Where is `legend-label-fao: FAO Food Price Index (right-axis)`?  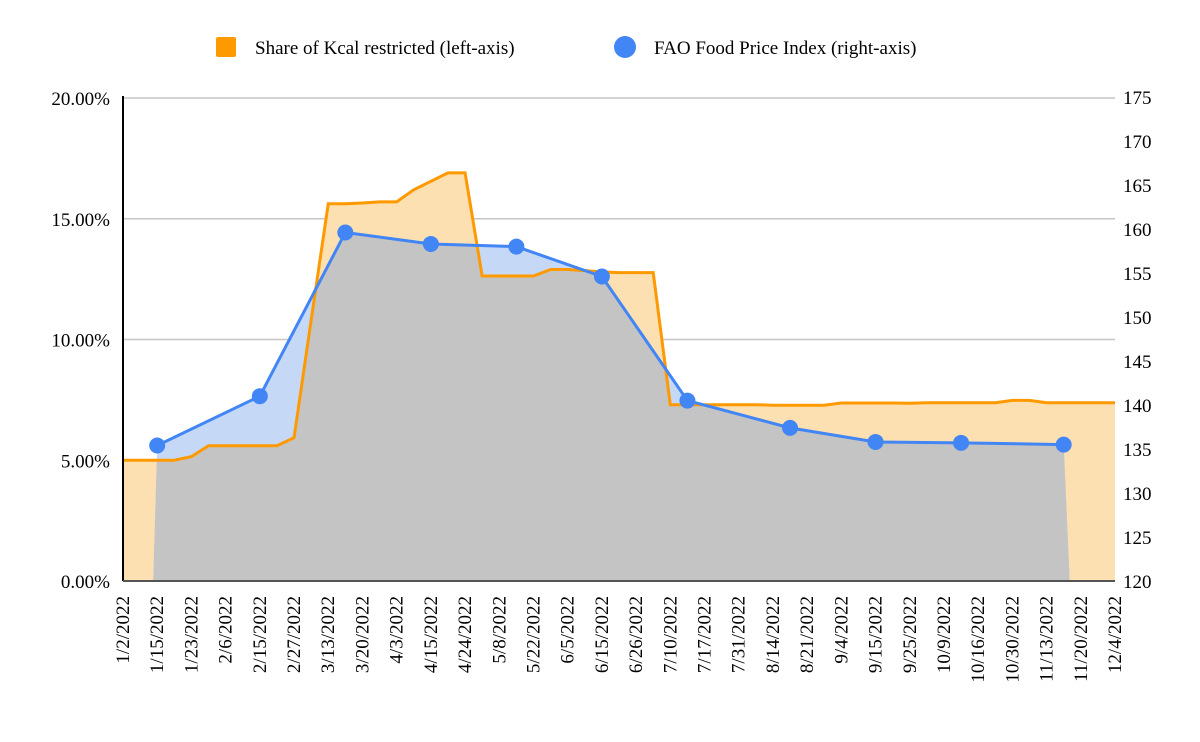
legend-label-fao: FAO Food Price Index (right-axis) is located at coordinates (785, 48).